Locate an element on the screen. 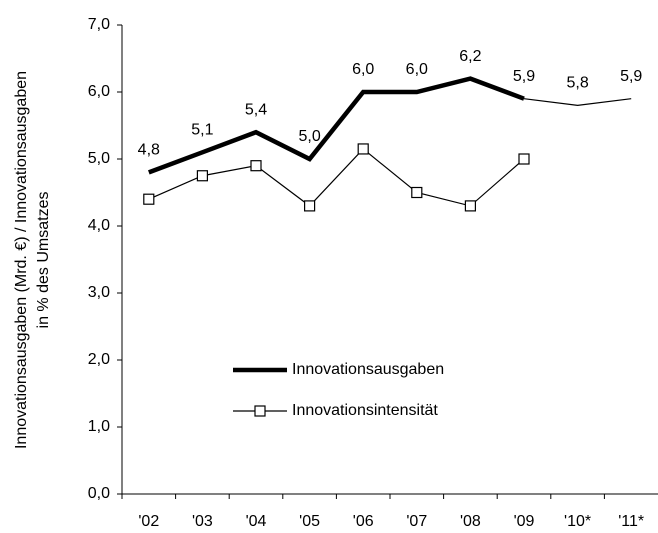 The image size is (658, 533). y-tick-label: 3,0 is located at coordinates (99, 292).